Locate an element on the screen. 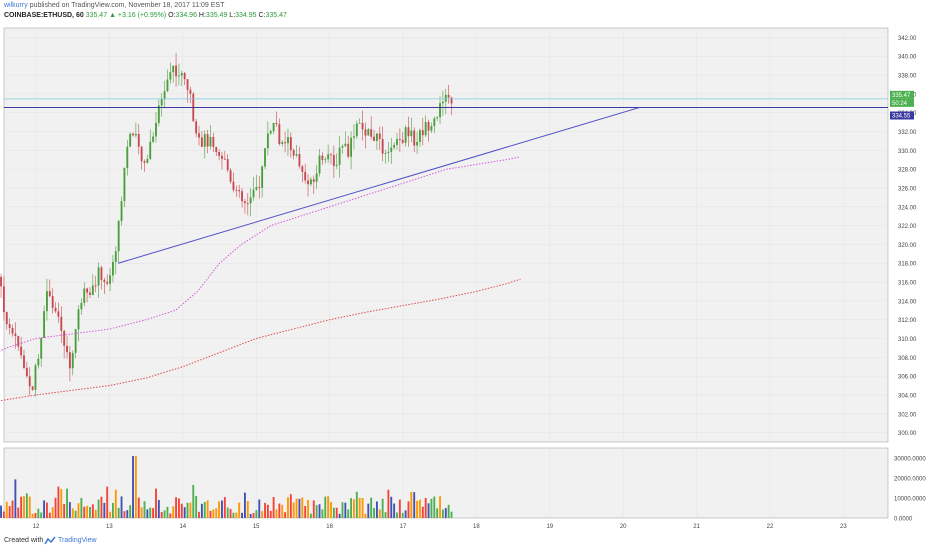 This screenshot has height=550, width=932. volume-tick-label: 10000.0000 is located at coordinates (910, 500).